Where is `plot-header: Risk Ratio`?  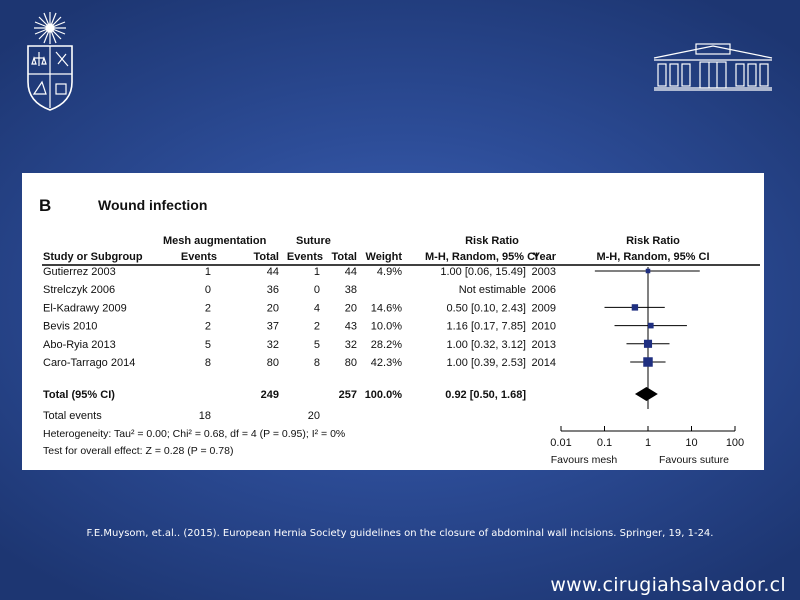
plot-header: Risk Ratio is located at coordinates (653, 241).